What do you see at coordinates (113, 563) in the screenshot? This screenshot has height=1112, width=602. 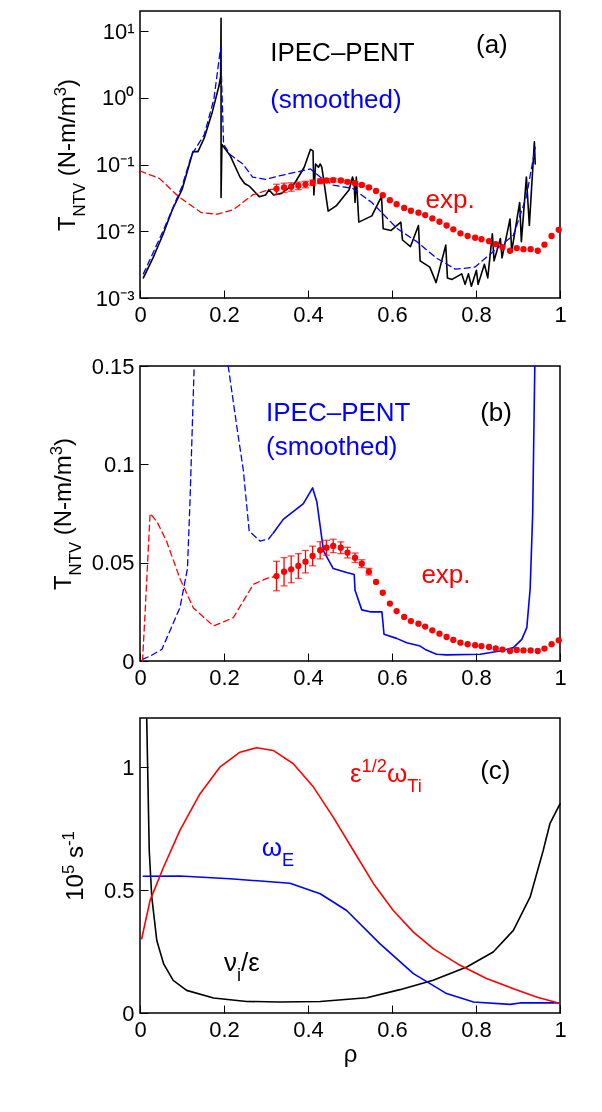 I see `y-tick-label: 0.05` at bounding box center [113, 563].